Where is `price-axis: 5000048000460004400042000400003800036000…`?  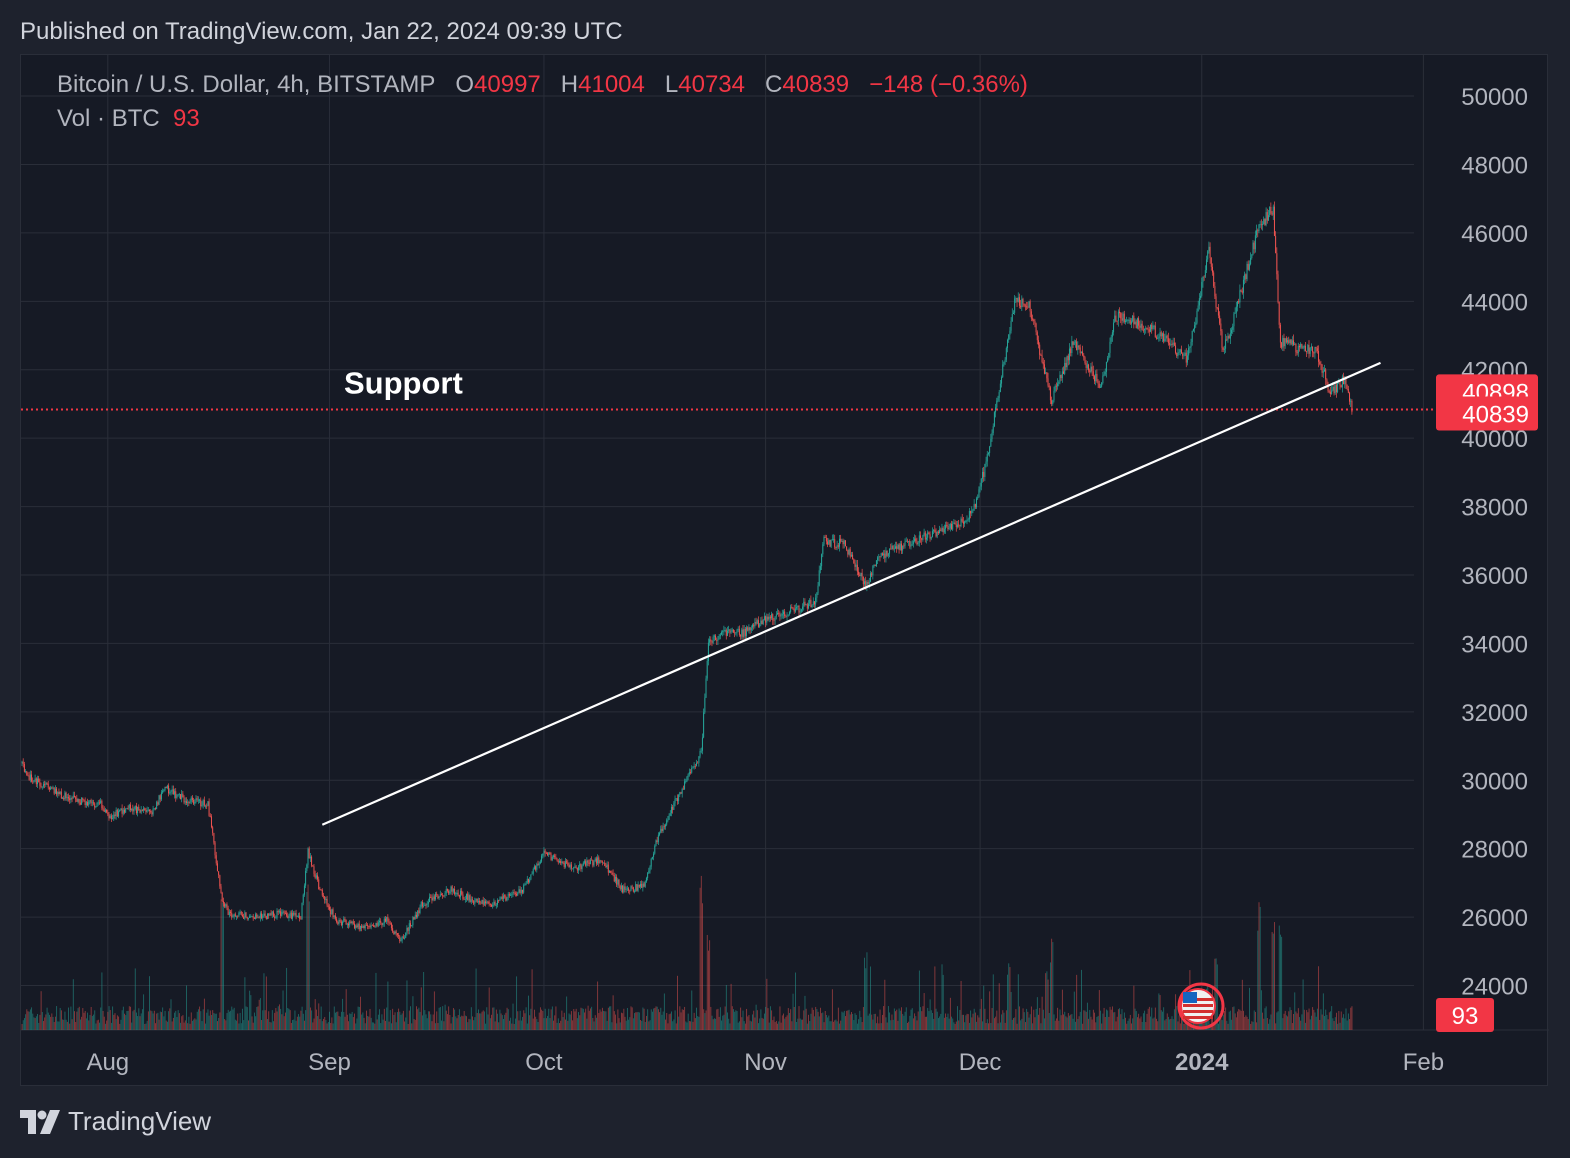
price-axis: 5000048000460004400042000400003800036000… is located at coordinates (1494, 542).